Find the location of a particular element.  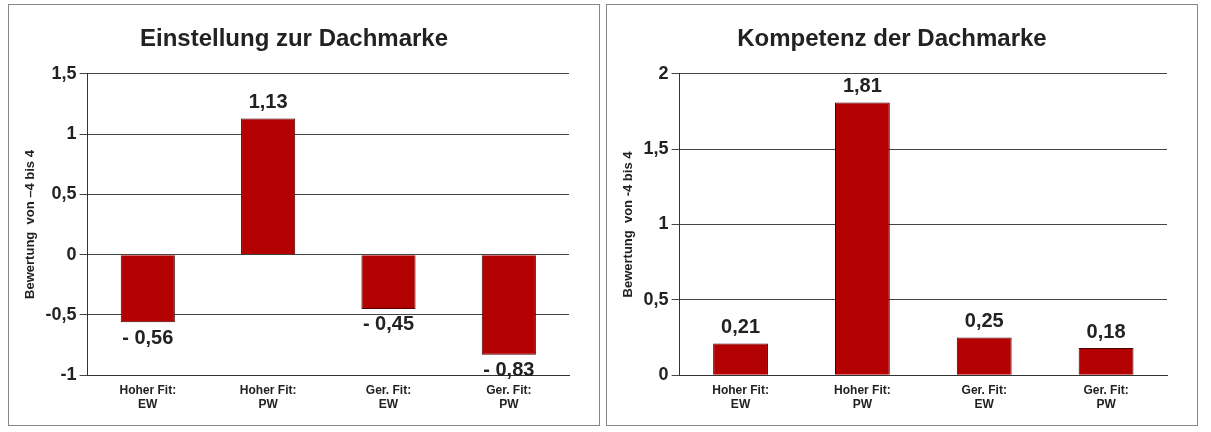

y-tick-label: 2 is located at coordinates (663, 72).